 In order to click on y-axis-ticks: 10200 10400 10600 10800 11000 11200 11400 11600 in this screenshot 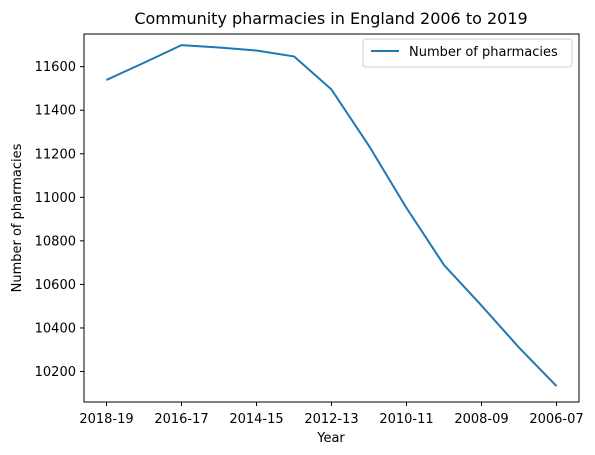, I will do `click(59, 220)`.